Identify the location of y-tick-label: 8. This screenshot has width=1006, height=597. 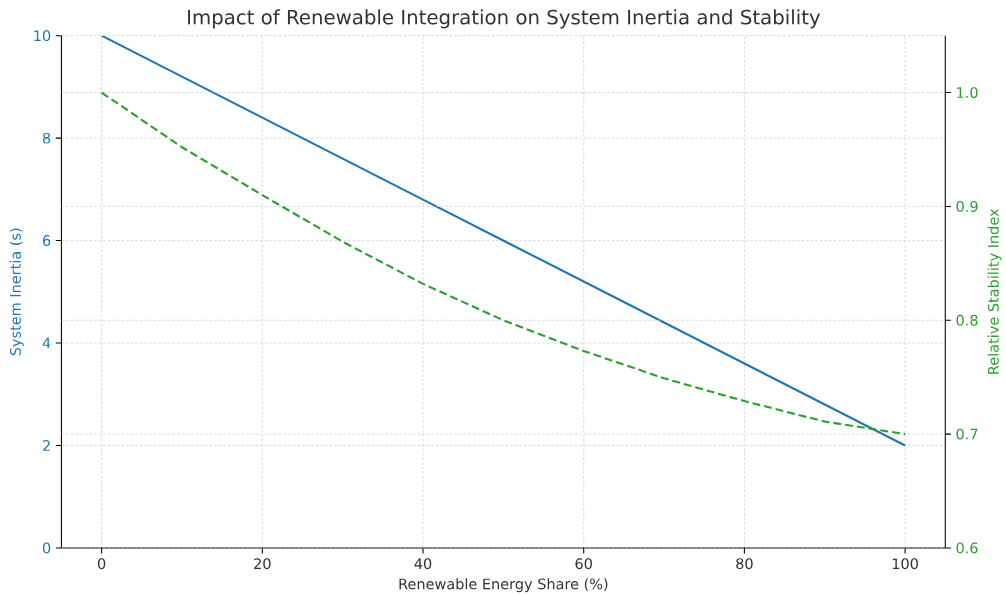
(46, 138).